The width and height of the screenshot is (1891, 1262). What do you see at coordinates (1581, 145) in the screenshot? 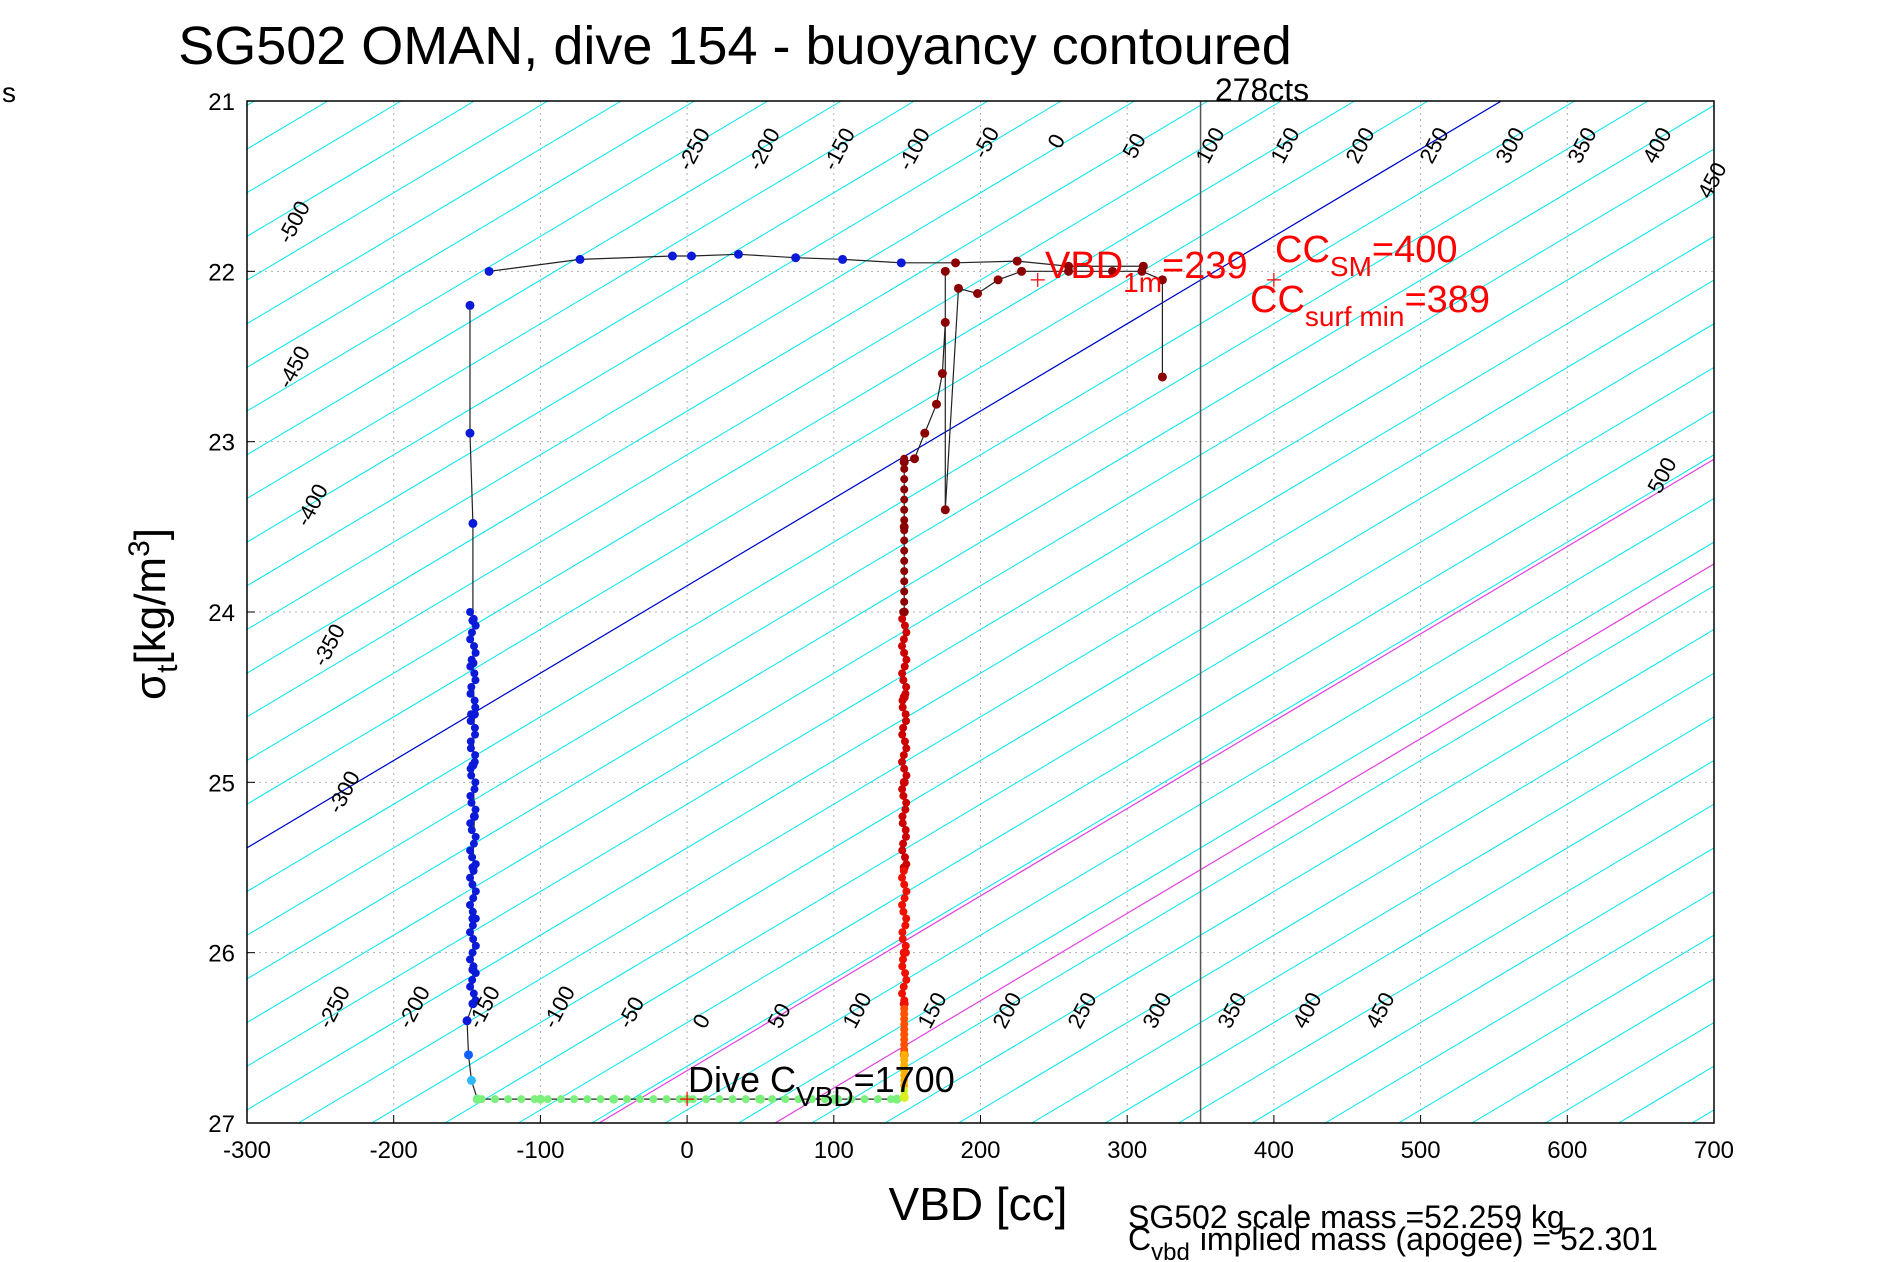
I see `contour-label: 350` at bounding box center [1581, 145].